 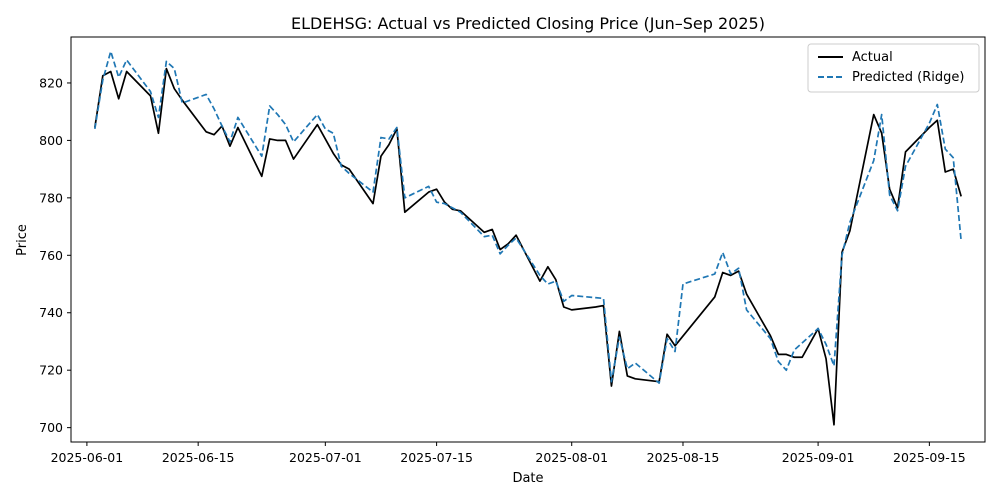 What do you see at coordinates (929, 457) in the screenshot?
I see `x-tick-label: 2025-09-15` at bounding box center [929, 457].